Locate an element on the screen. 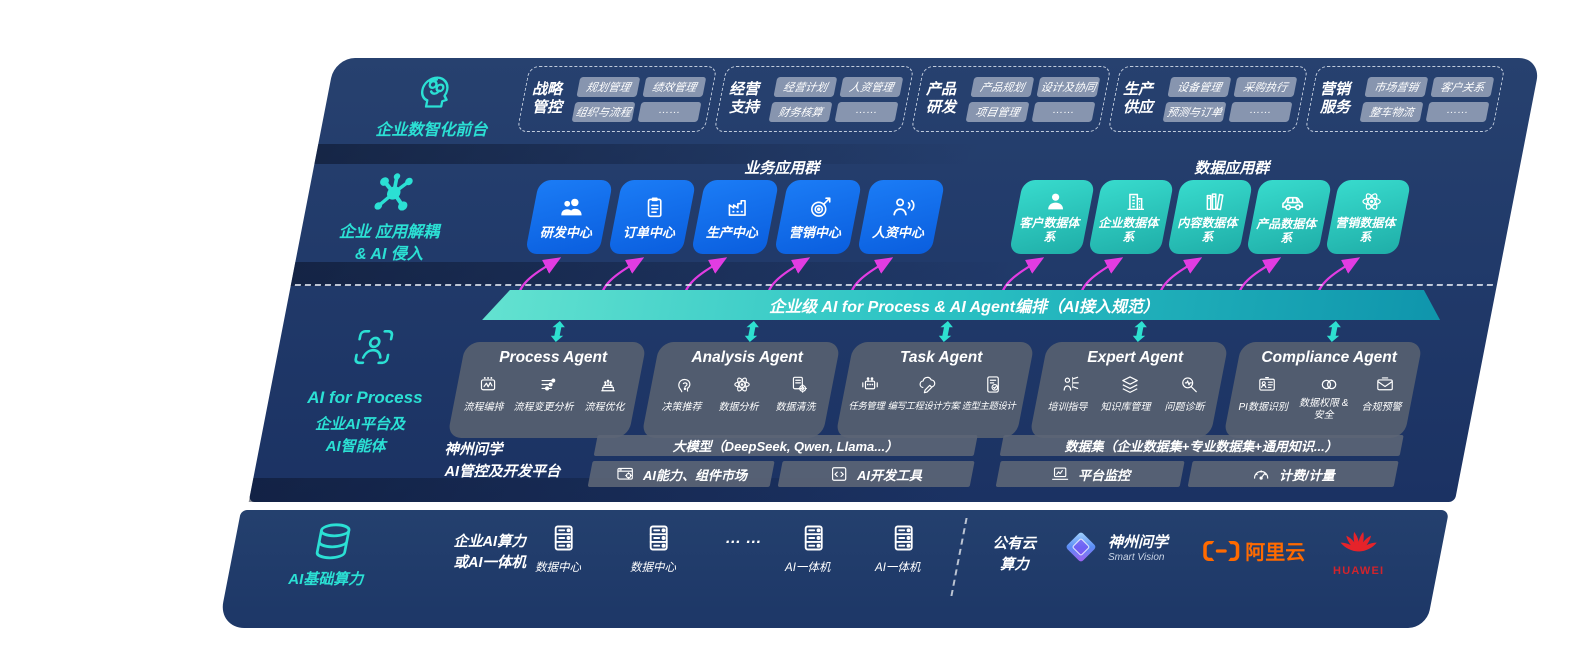 The height and width of the screenshot is (647, 1572). public-cloud-label: 公有云 算力 is located at coordinates (1014, 555).